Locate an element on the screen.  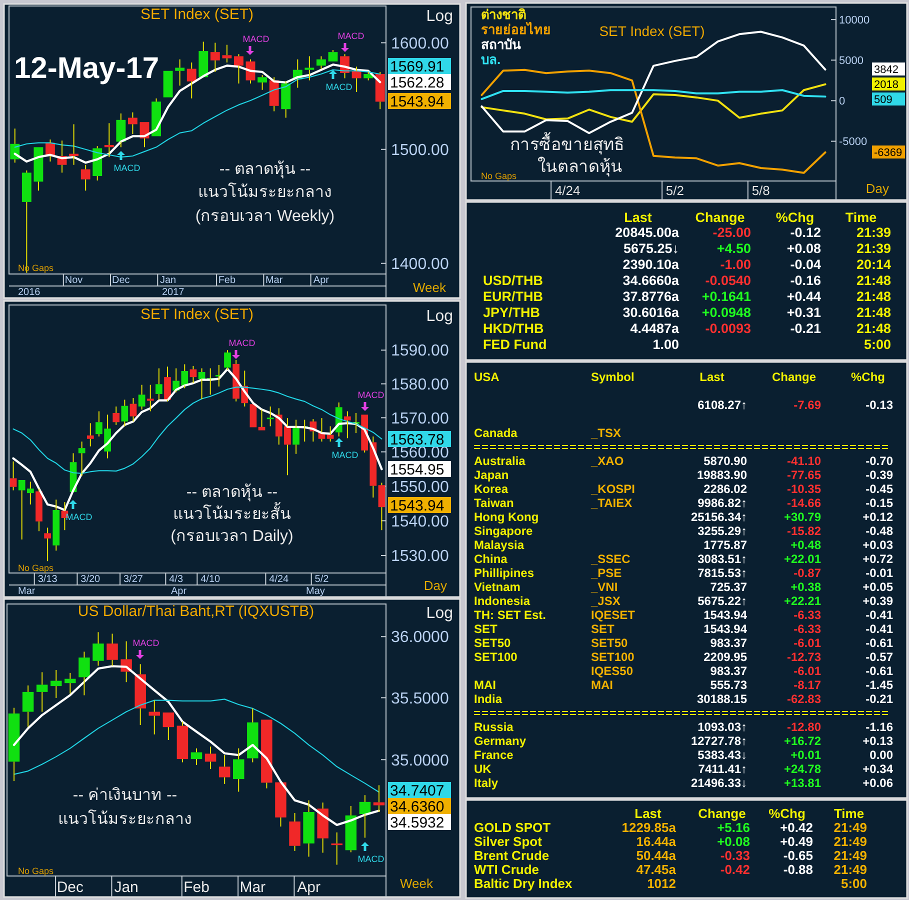
text: +0.39 is located at coordinates (877, 601).